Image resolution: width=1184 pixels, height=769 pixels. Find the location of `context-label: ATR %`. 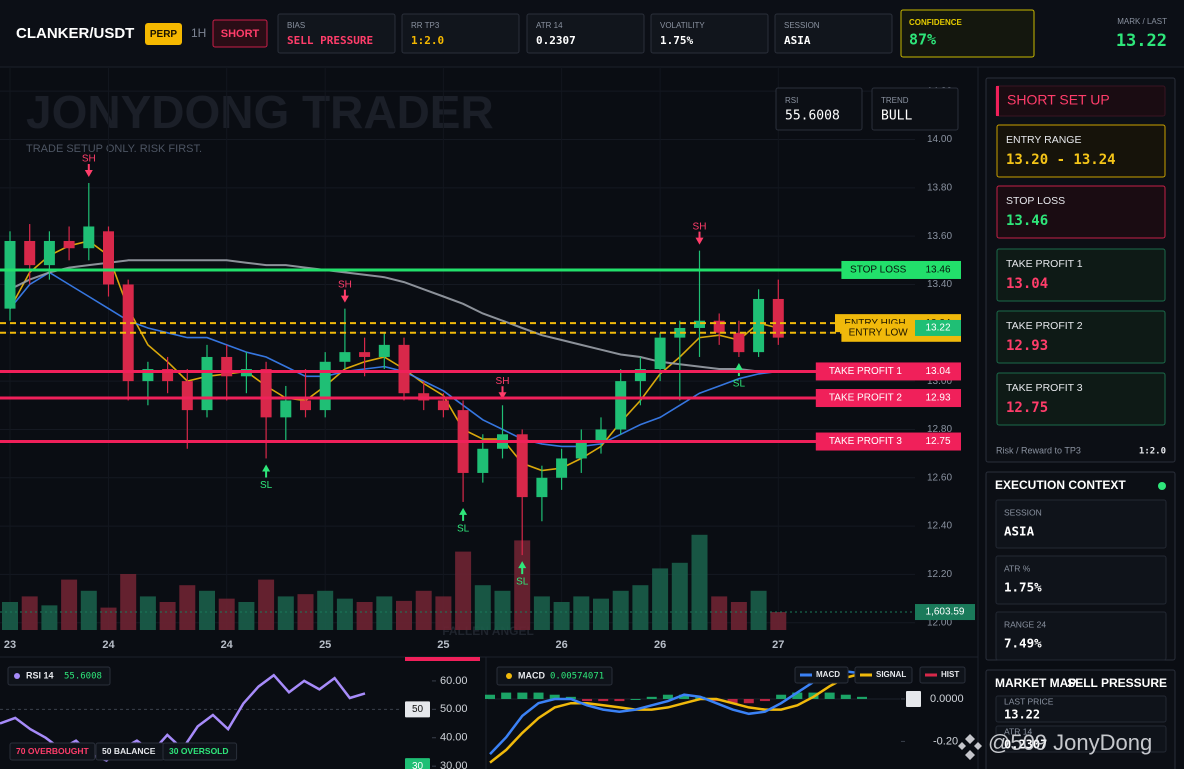

context-label: ATR % is located at coordinates (1017, 568).